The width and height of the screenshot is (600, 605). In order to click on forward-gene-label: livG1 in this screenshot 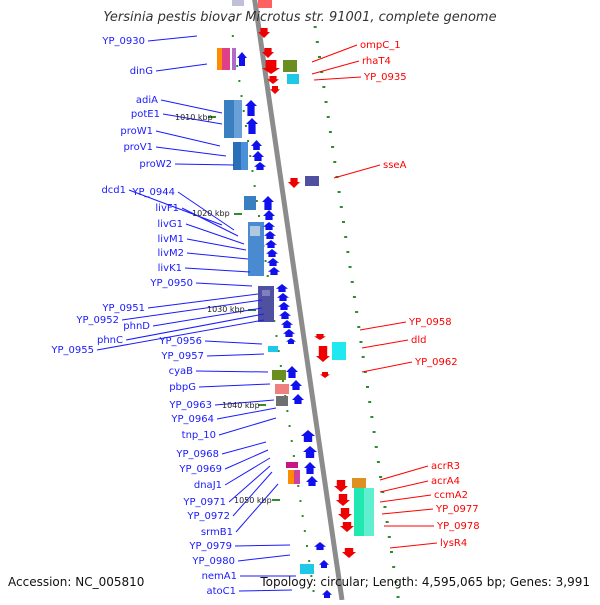, I will do `click(170, 224)`.